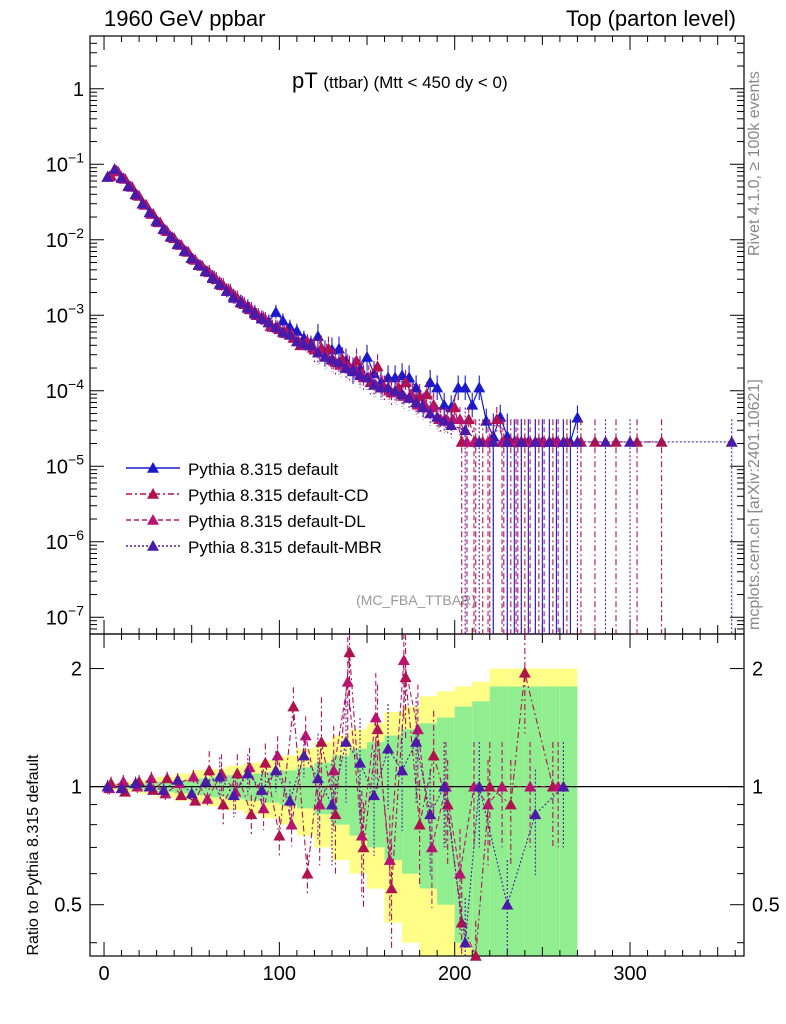 The width and height of the screenshot is (786, 1024). Describe the element at coordinates (185, 18) in the screenshot. I see `header-left: 1960 GeV ppbar` at that location.